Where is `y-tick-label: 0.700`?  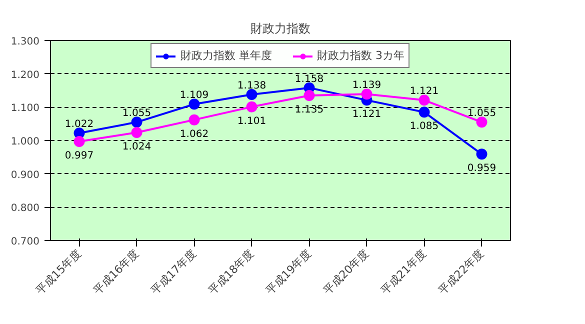 y-tick-label: 0.700 is located at coordinates (25, 242).